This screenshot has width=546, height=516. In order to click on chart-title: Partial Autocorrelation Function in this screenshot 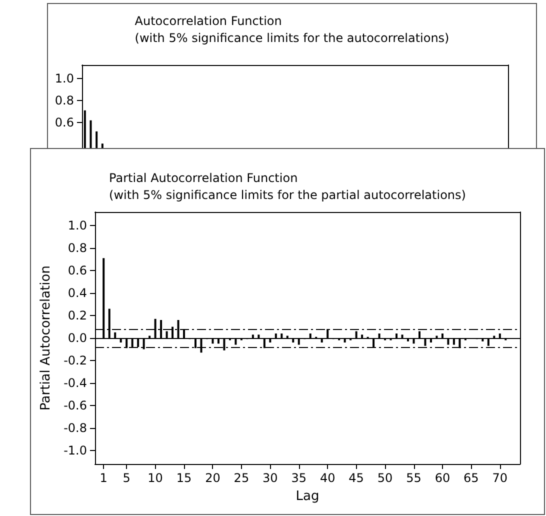, I will do `click(203, 178)`.